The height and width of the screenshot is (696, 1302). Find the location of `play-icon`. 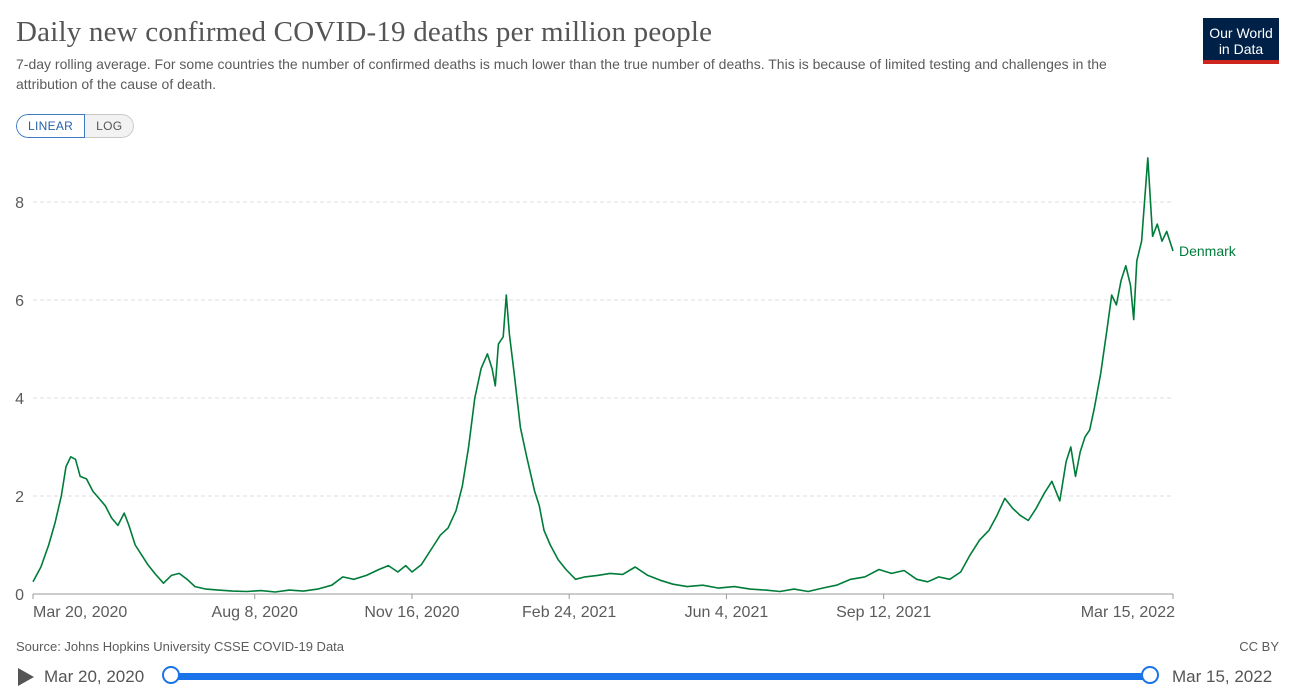

play-icon is located at coordinates (26, 677).